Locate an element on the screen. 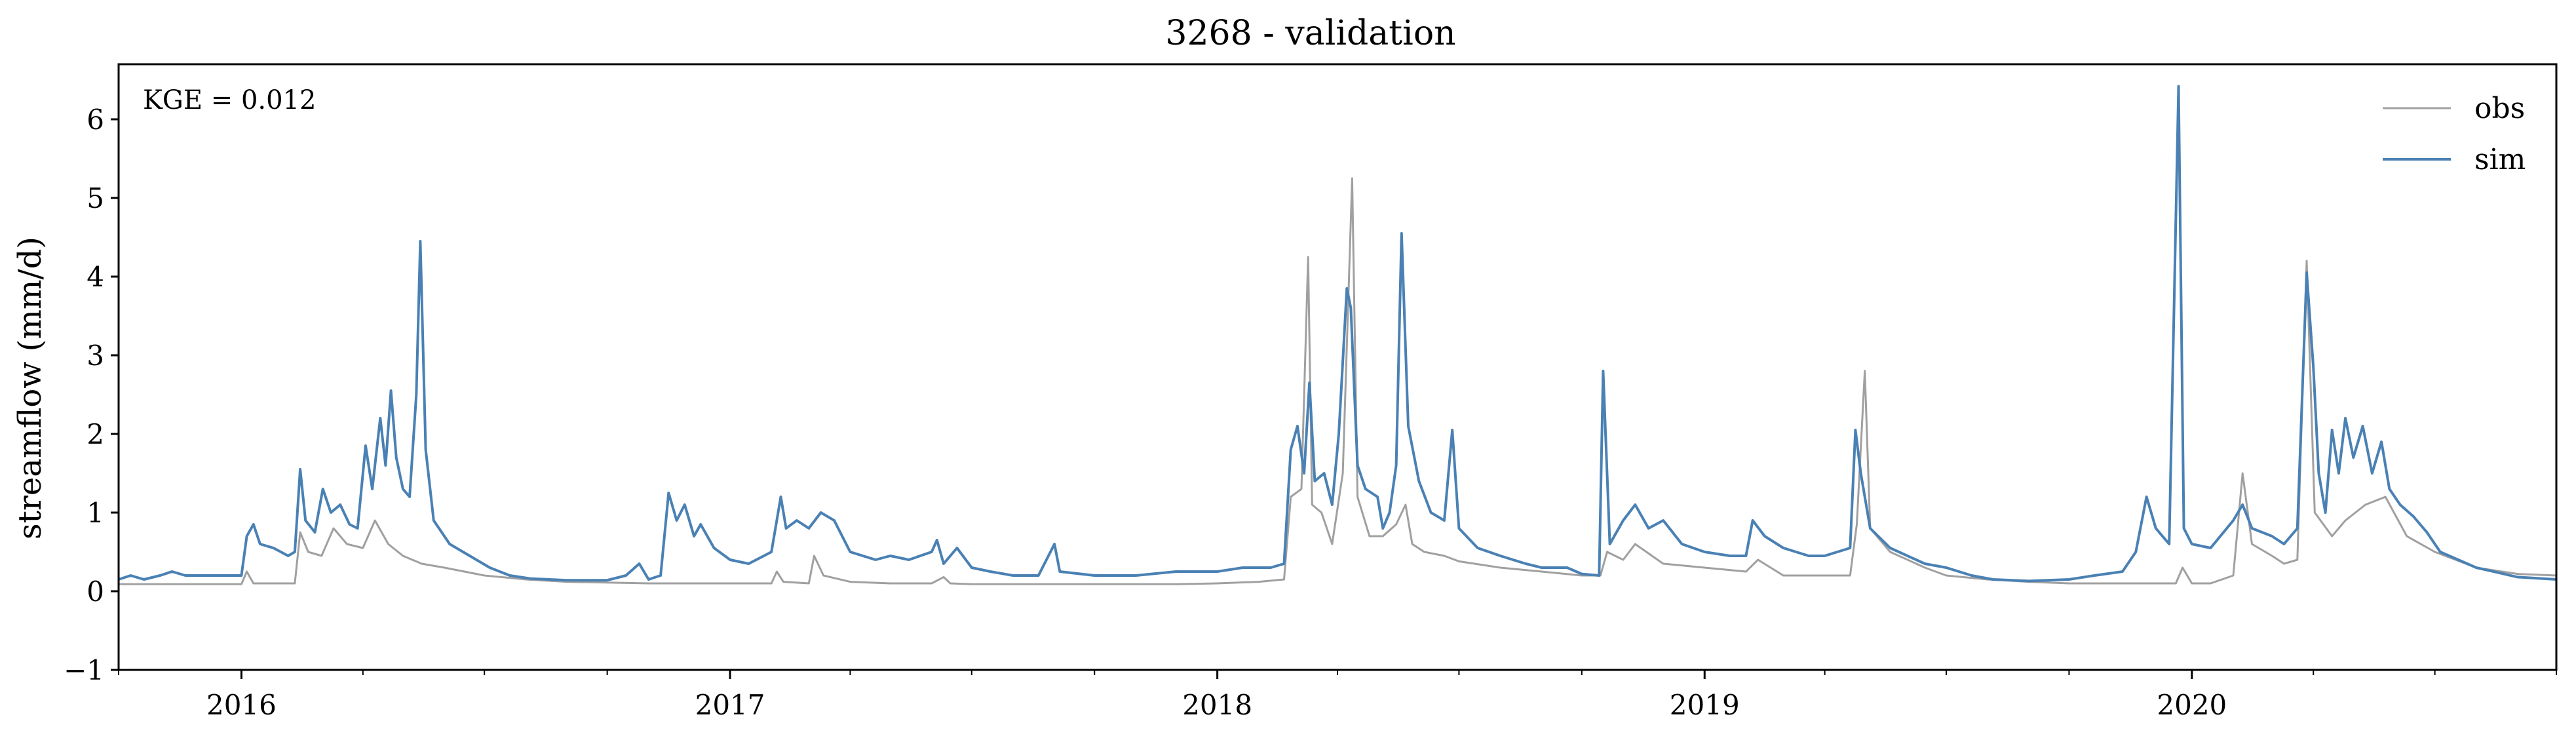 This screenshot has width=2576, height=742. x-tick-label: 2018 is located at coordinates (1217, 705).